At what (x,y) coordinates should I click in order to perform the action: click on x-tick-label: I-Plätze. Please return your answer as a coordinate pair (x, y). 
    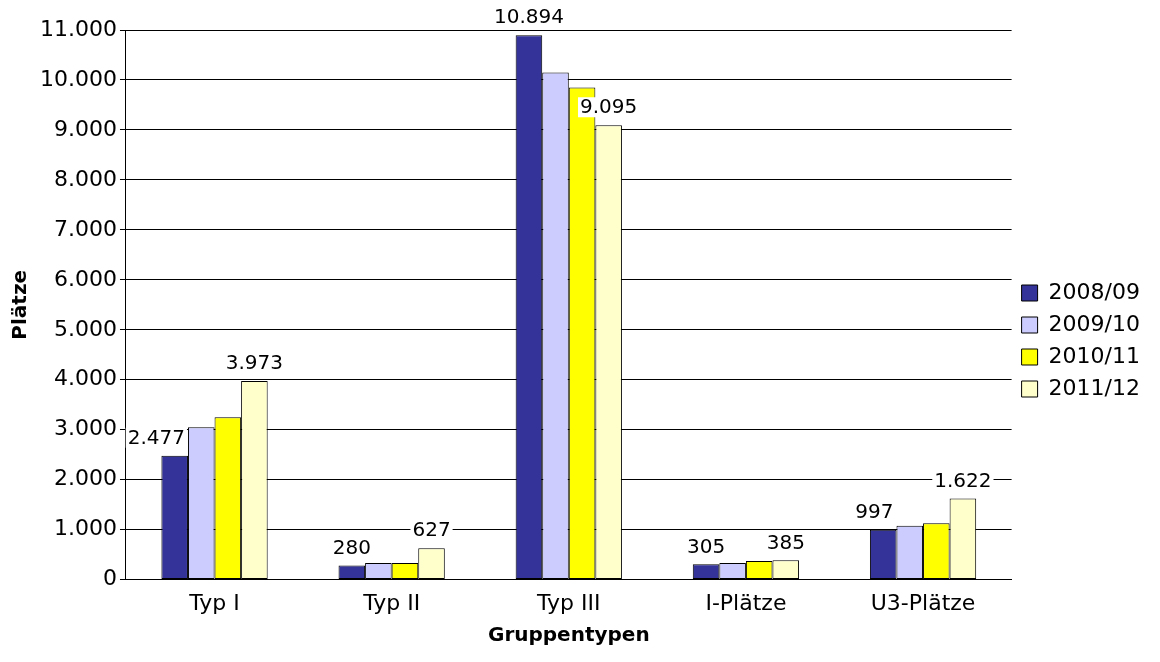
    Looking at the image, I should click on (746, 602).